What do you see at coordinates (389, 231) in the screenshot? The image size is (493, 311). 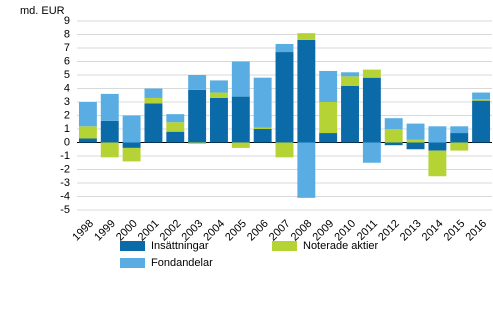 I see `x-tick-label: 2012` at bounding box center [389, 231].